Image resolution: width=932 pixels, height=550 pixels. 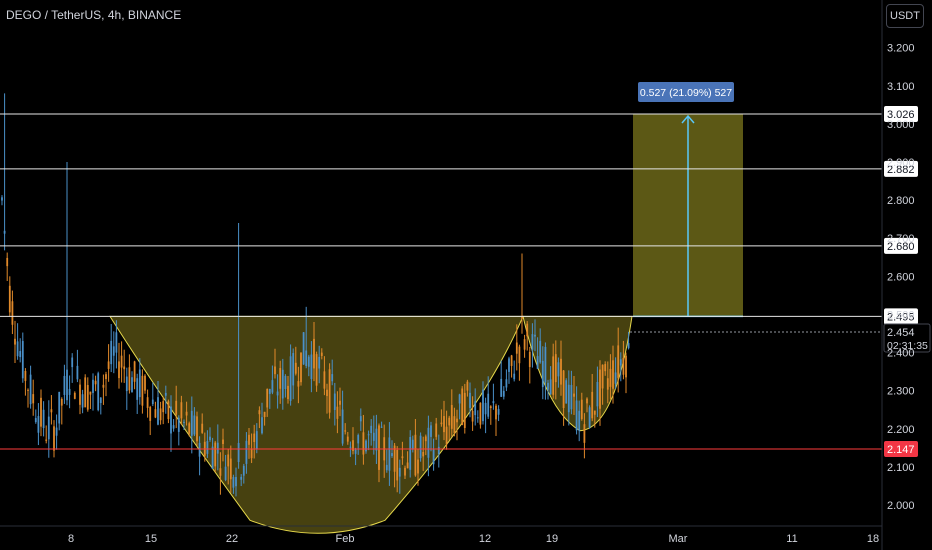 What do you see at coordinates (901, 201) in the screenshot?
I see `y-tick-label: 2.800` at bounding box center [901, 201].